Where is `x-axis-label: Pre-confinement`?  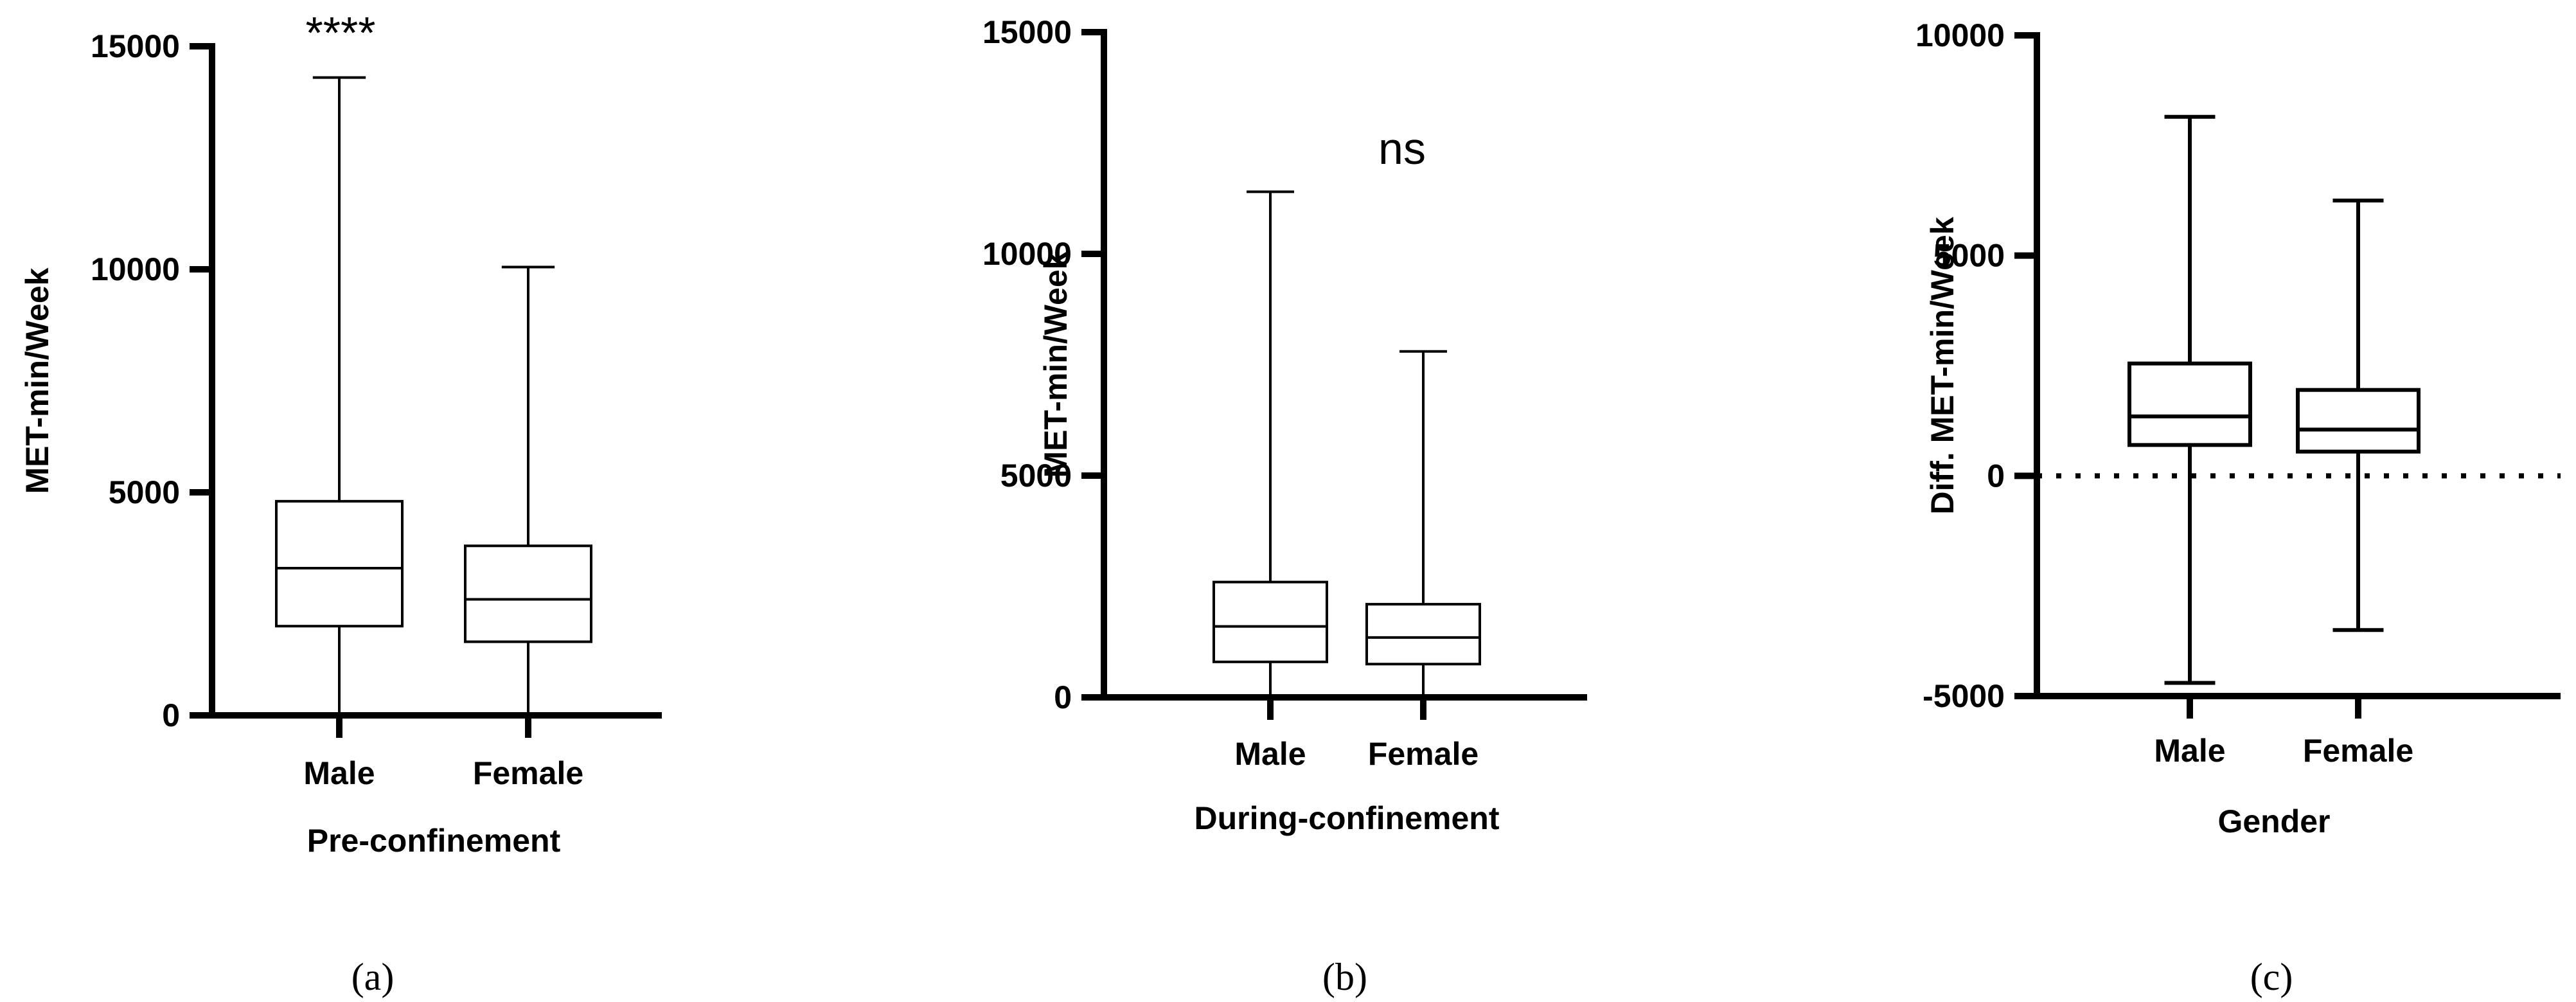
x-axis-label: Pre-confinement is located at coordinates (434, 841).